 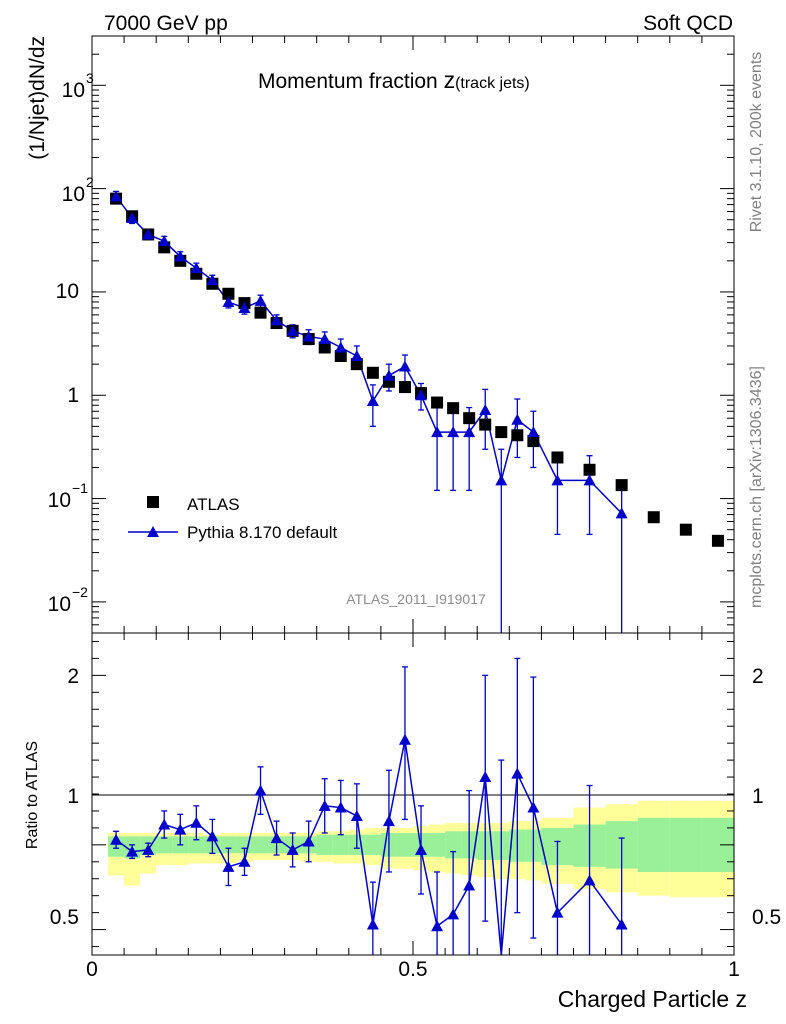 I want to click on y-tick-1000-base: 10, so click(x=73, y=90).